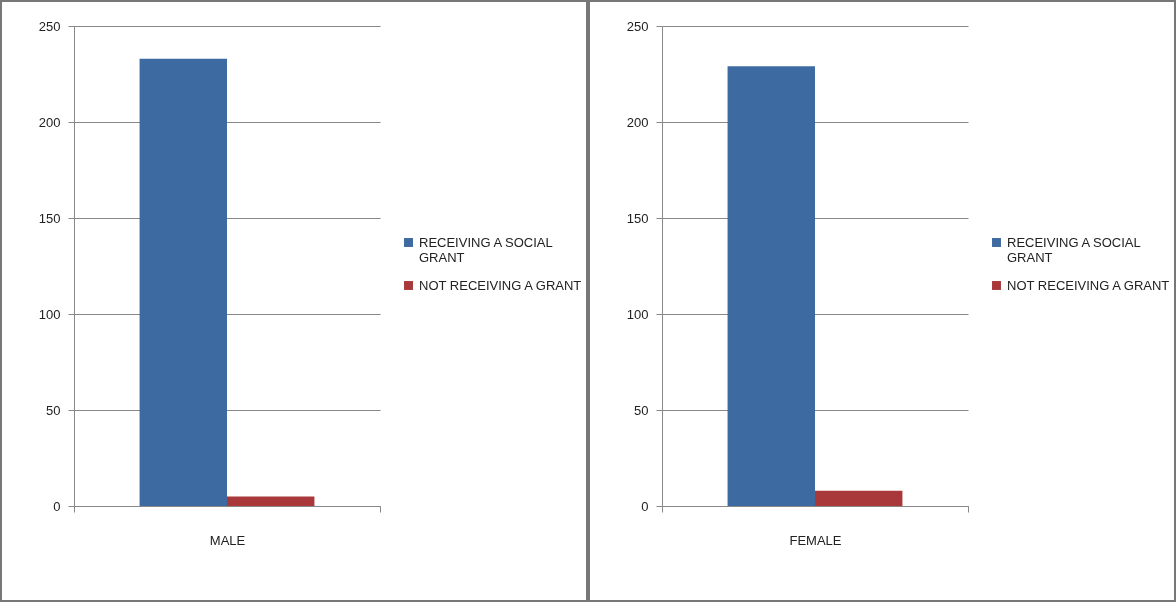  Describe the element at coordinates (227, 540) in the screenshot. I see `x-tick-label: MALE` at that location.